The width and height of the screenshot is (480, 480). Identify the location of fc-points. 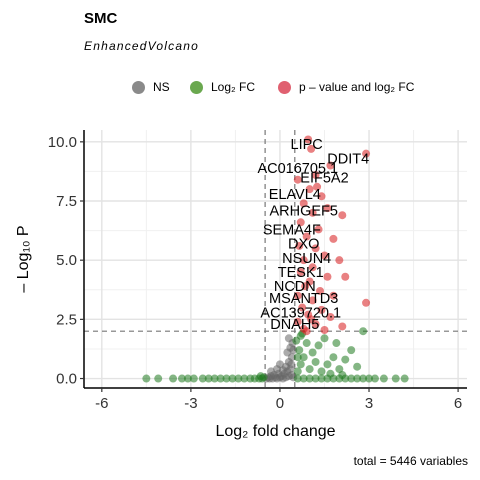
(275, 355).